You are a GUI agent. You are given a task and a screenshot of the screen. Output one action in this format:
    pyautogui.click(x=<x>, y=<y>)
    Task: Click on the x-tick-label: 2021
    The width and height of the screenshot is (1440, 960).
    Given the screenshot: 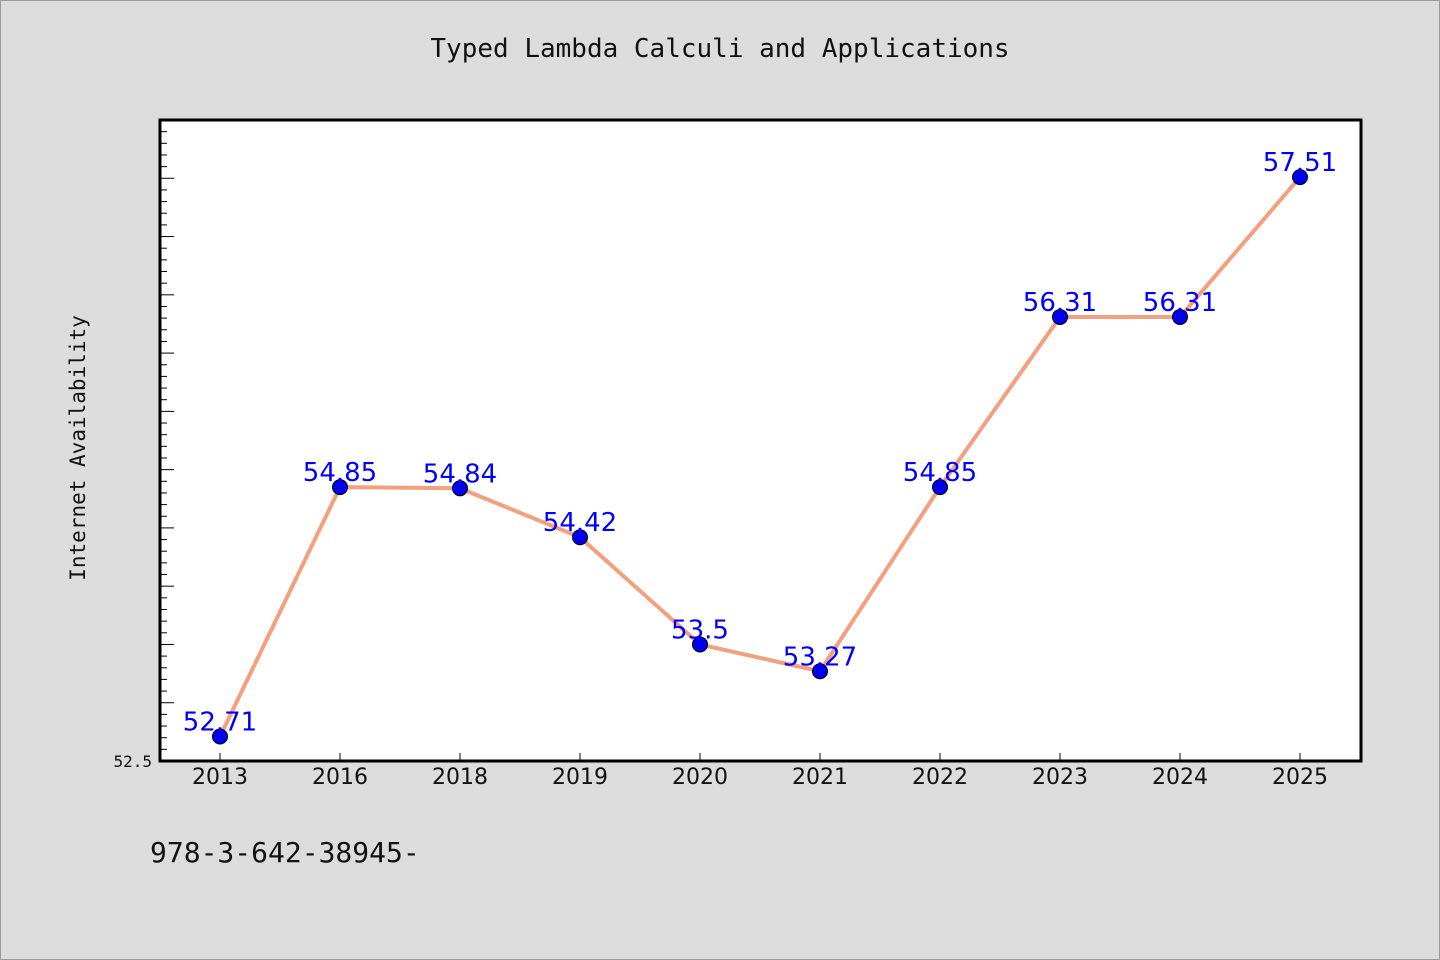 What is the action you would take?
    pyautogui.click(x=820, y=777)
    